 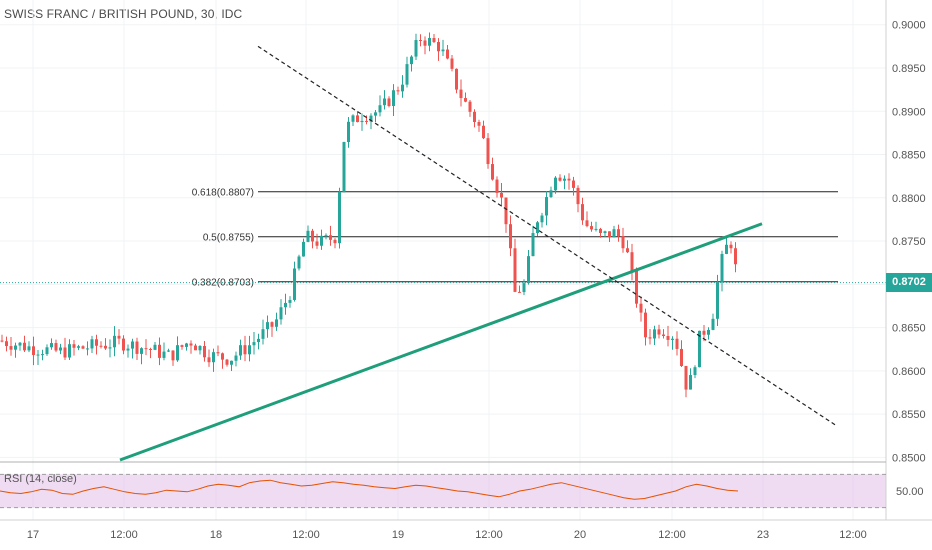 What do you see at coordinates (909, 283) in the screenshot?
I see `last-price-badge: 0.8702` at bounding box center [909, 283].